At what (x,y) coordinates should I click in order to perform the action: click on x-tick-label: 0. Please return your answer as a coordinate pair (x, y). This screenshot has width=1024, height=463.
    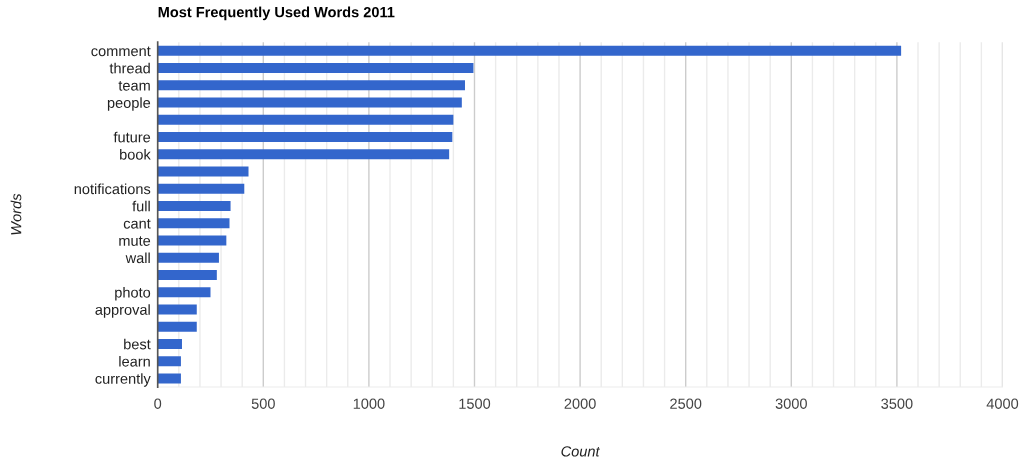
    Looking at the image, I should click on (158, 403).